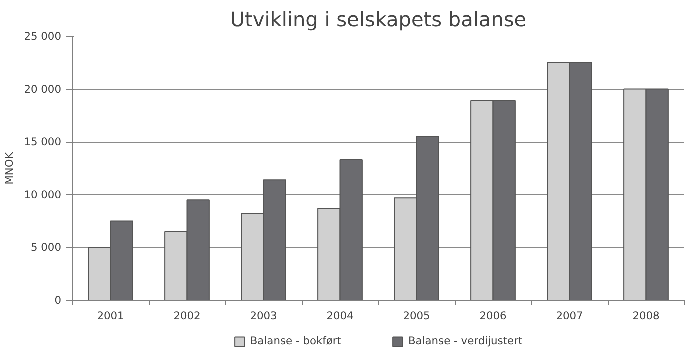 This screenshot has height=364, width=700. I want to click on x-tick-label: 2007, so click(570, 316).